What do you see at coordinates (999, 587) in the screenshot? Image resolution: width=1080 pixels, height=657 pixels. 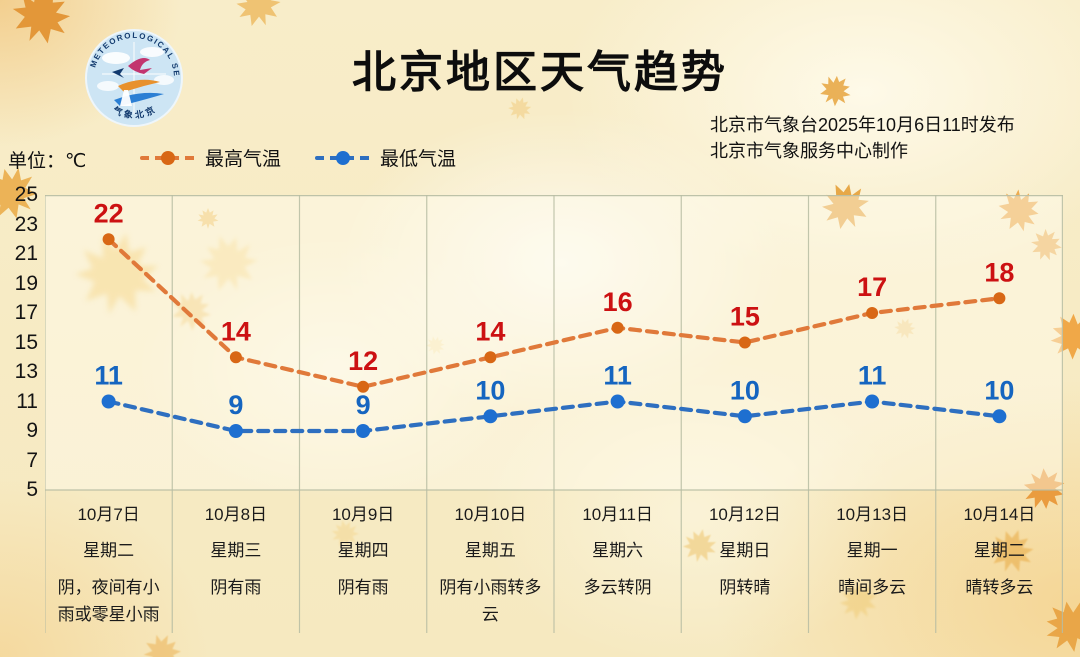 I see `weather-cell: 晴转多云` at bounding box center [999, 587].